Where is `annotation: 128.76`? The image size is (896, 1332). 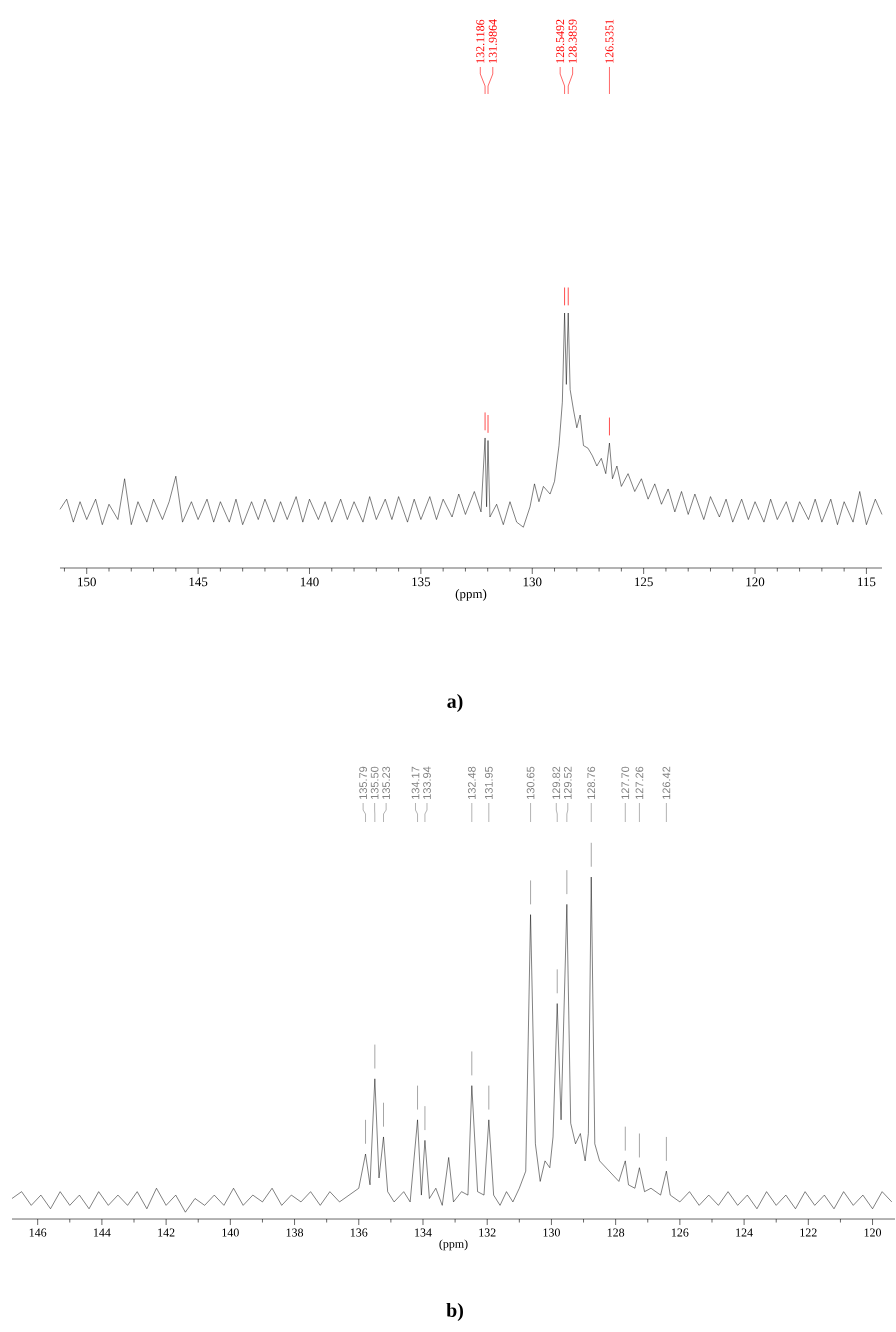 annotation: 128.76 is located at coordinates (591, 782).